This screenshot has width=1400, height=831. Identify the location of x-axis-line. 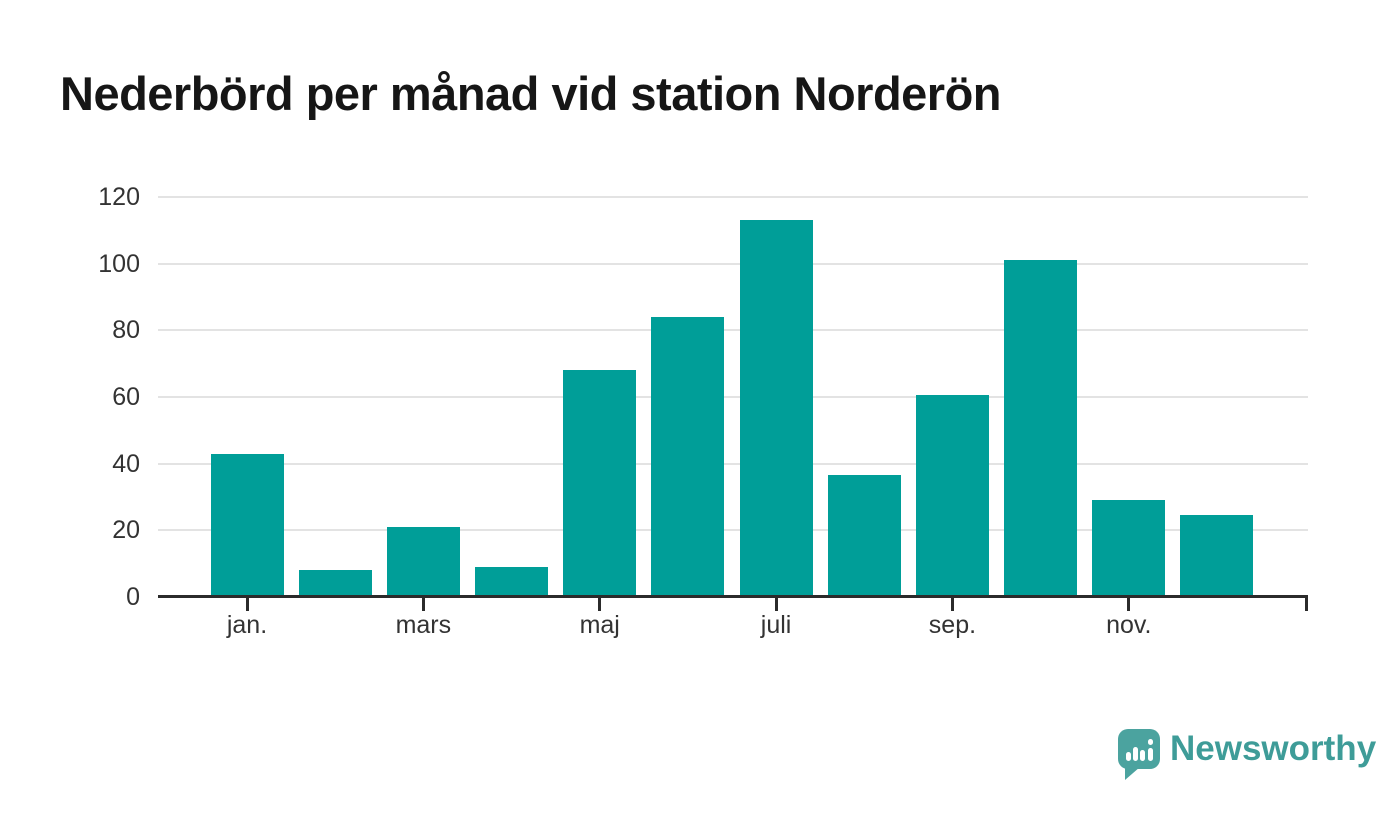
(733, 596).